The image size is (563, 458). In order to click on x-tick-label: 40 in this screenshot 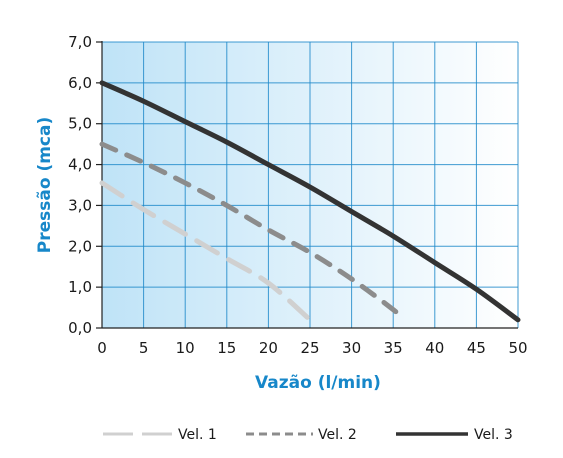, I will do `click(434, 348)`.